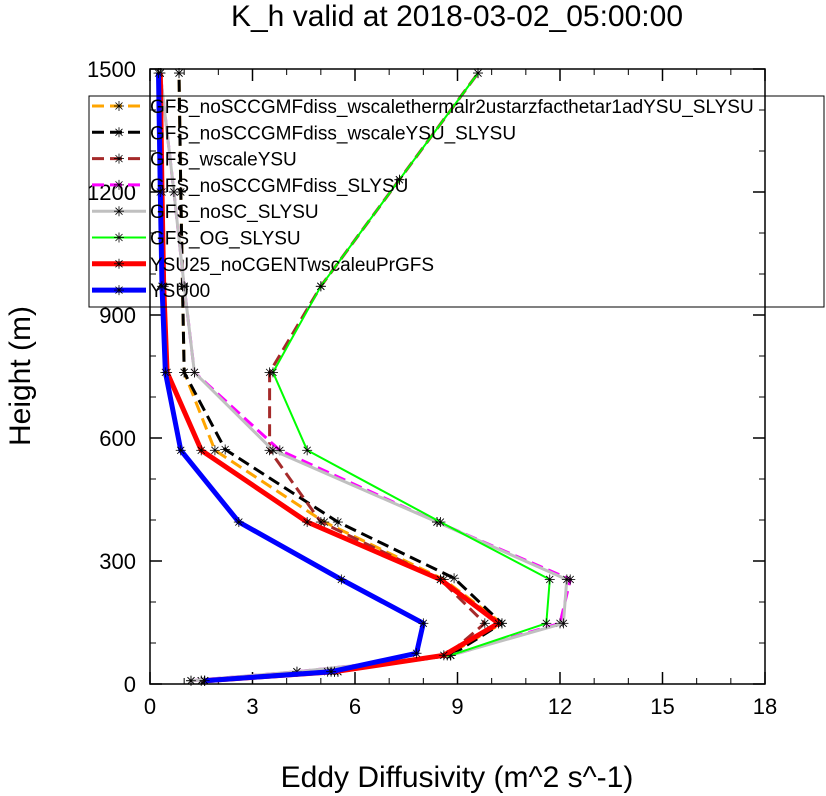  What do you see at coordinates (662, 706) in the screenshot?
I see `x-tick-label: 15` at bounding box center [662, 706].